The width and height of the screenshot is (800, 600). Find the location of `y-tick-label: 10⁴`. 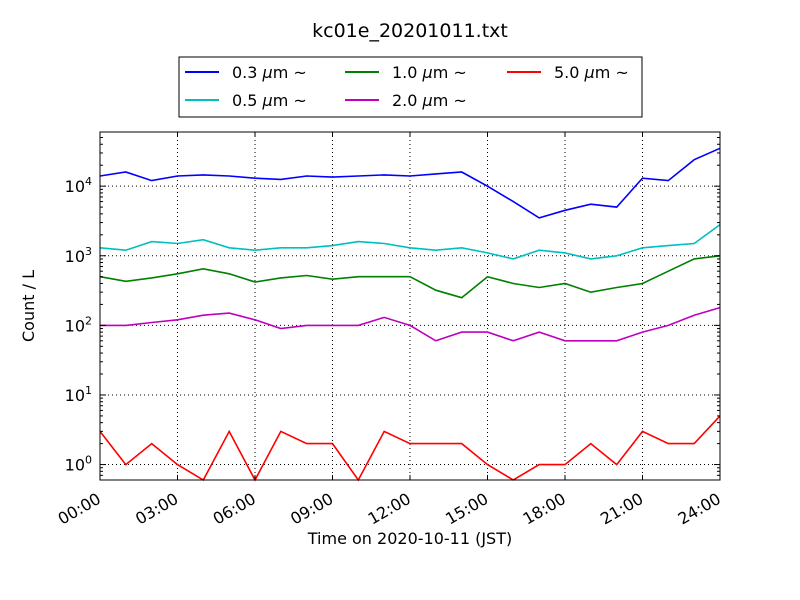

y-tick-label: 10⁴ is located at coordinates (78, 185).